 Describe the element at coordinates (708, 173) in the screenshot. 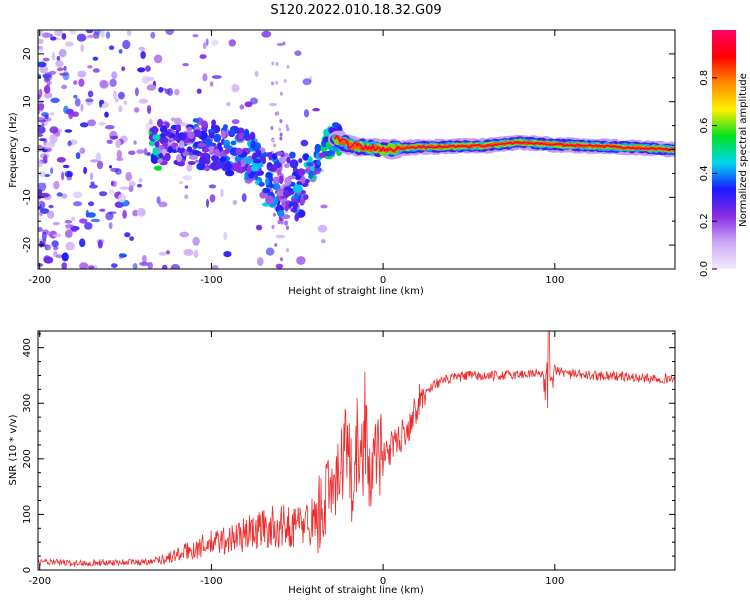

I see `colorbar-ticks: 0.0 0.2 0.4 0.6 0.8` at that location.